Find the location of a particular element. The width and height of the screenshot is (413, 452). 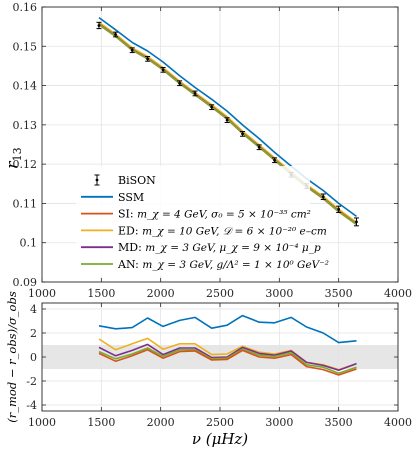

y-label-symbol: r is located at coordinates (12, 165).